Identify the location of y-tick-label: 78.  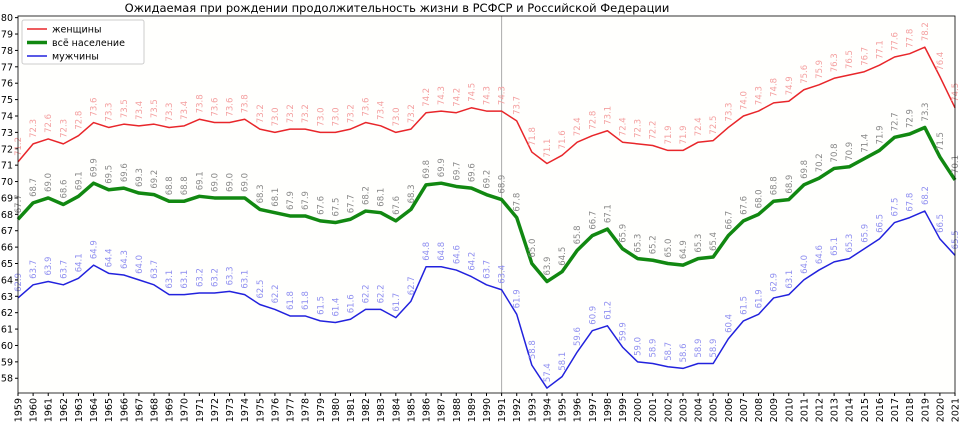
(7, 51).